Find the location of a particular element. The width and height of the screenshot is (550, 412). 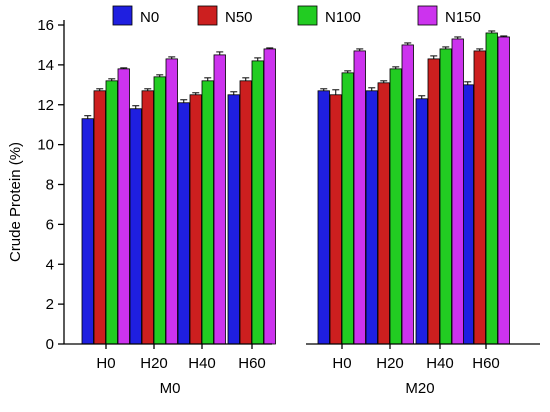

y-tick-label: 16 is located at coordinates (45, 25).